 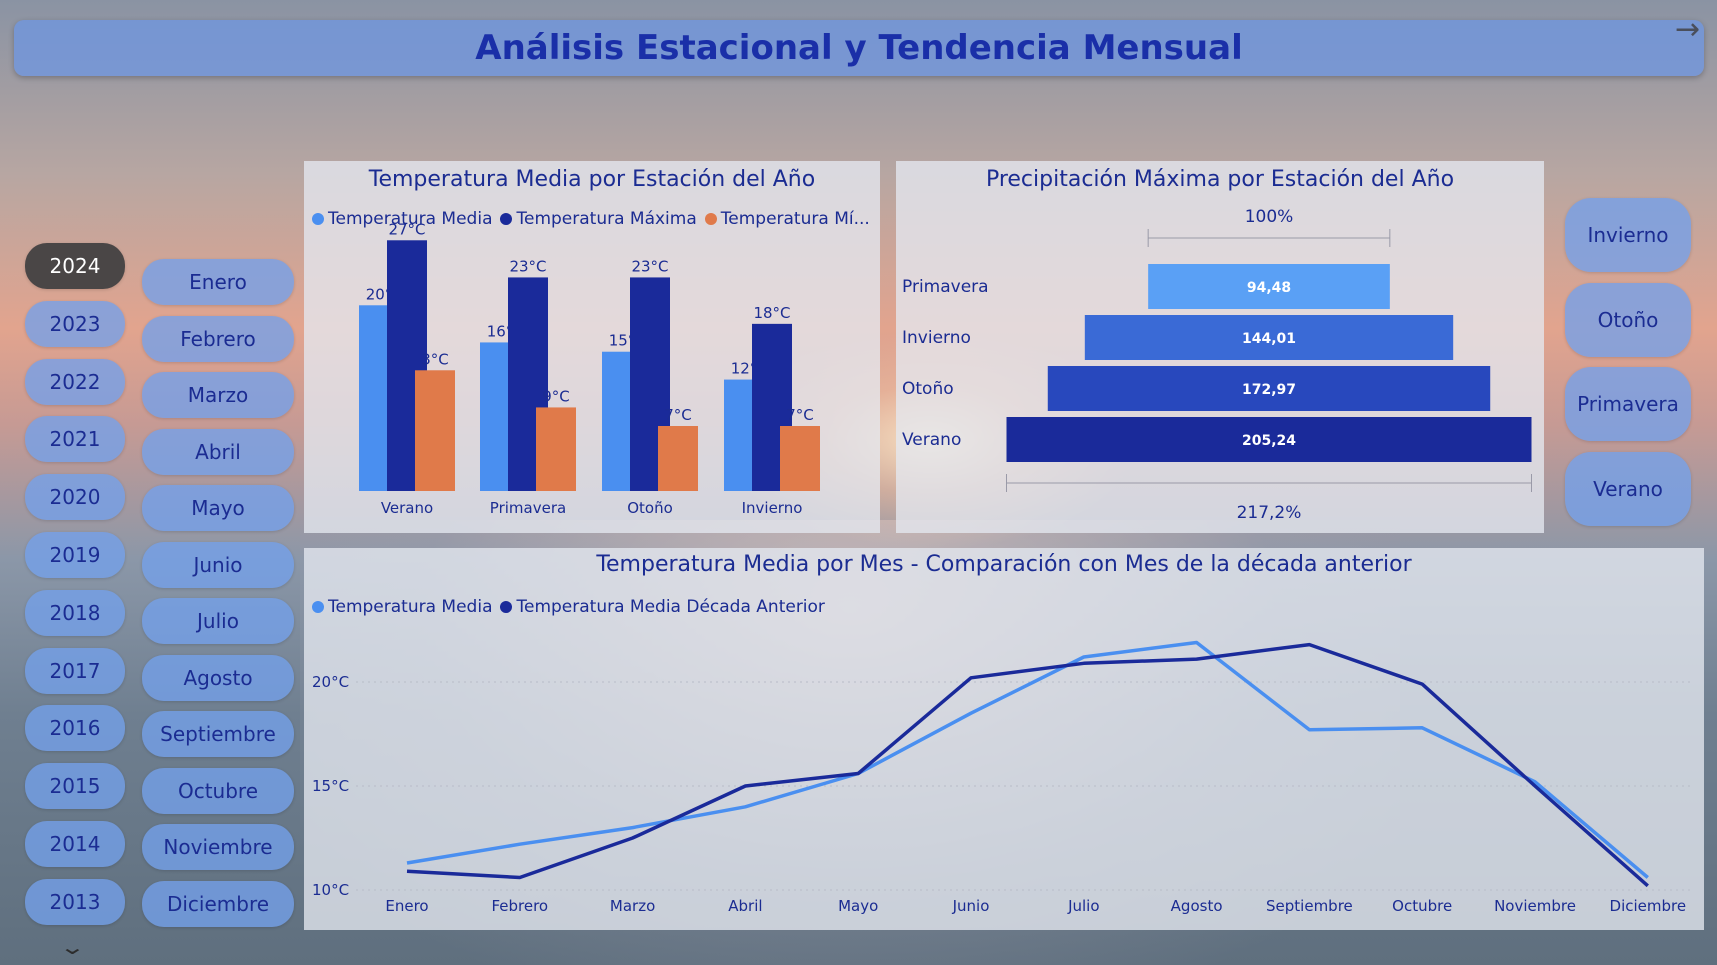 What do you see at coordinates (75, 381) in the screenshot?
I see `year-button-2022: 2022` at bounding box center [75, 381].